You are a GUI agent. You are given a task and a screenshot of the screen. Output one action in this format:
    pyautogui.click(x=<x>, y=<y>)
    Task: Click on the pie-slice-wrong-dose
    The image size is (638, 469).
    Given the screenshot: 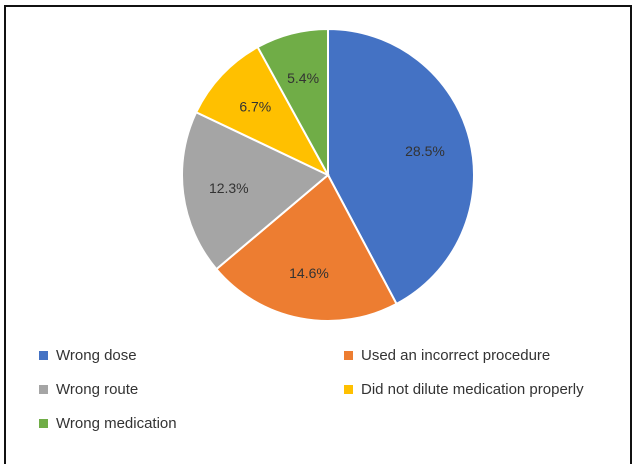 What is the action you would take?
    pyautogui.click(x=401, y=166)
    